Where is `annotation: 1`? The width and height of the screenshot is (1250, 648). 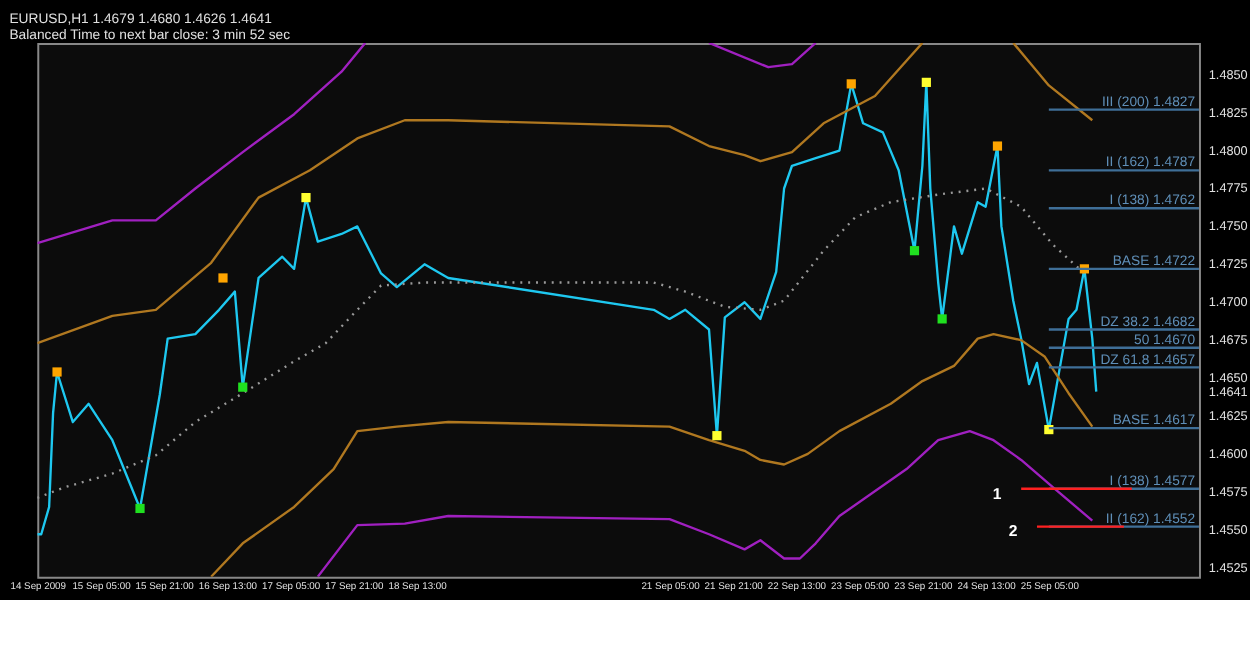 annotation: 1 is located at coordinates (997, 493).